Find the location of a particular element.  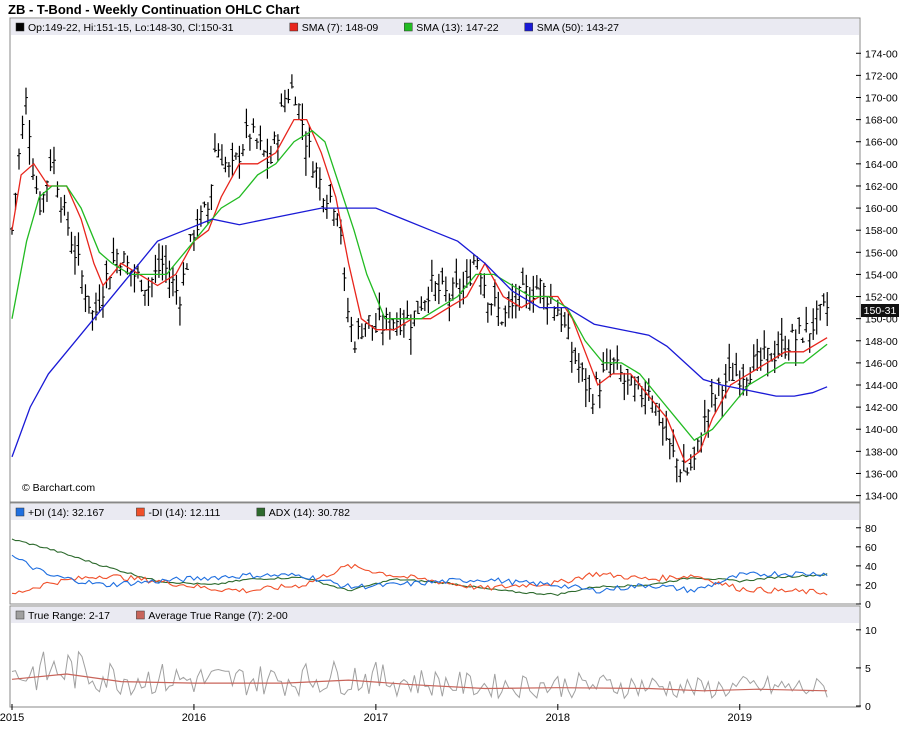

dmi-legend-swatch-mdi is located at coordinates (140, 512).